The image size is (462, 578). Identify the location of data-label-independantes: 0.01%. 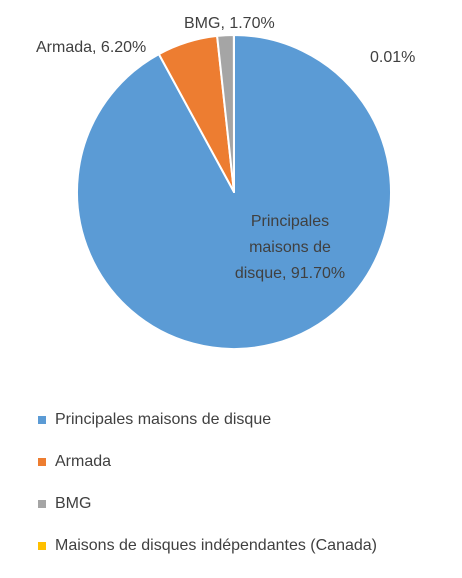
(392, 57).